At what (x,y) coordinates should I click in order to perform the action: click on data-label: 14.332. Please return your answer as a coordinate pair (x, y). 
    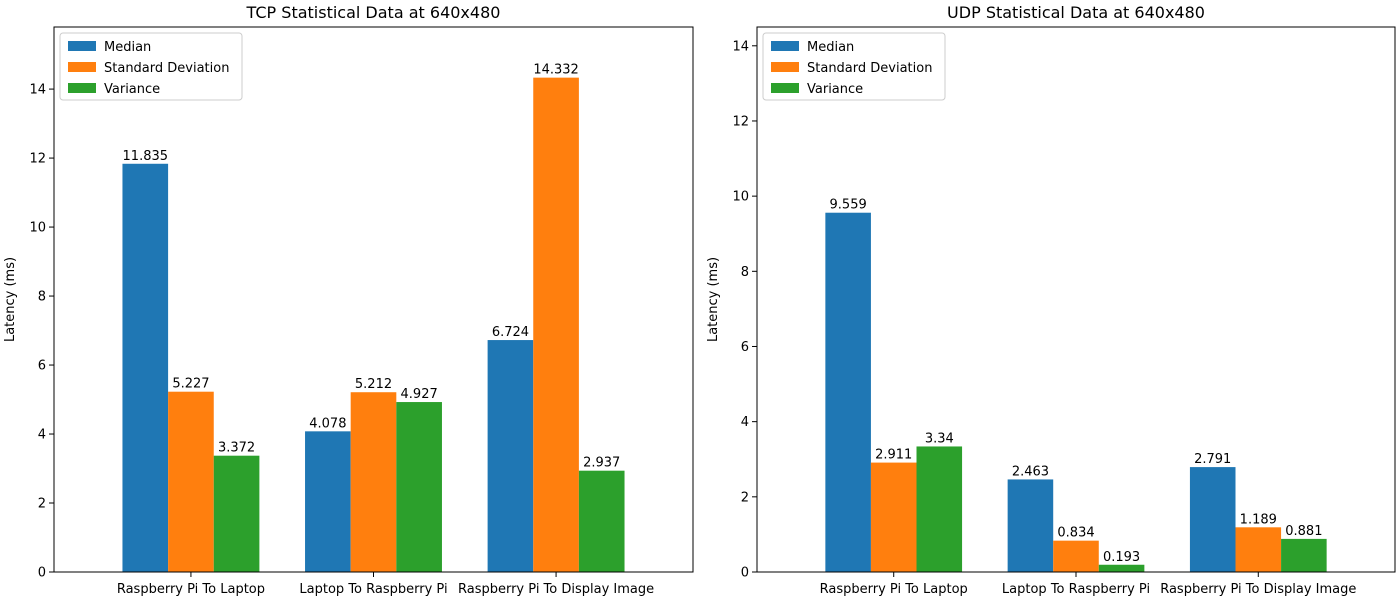
    Looking at the image, I should click on (556, 70).